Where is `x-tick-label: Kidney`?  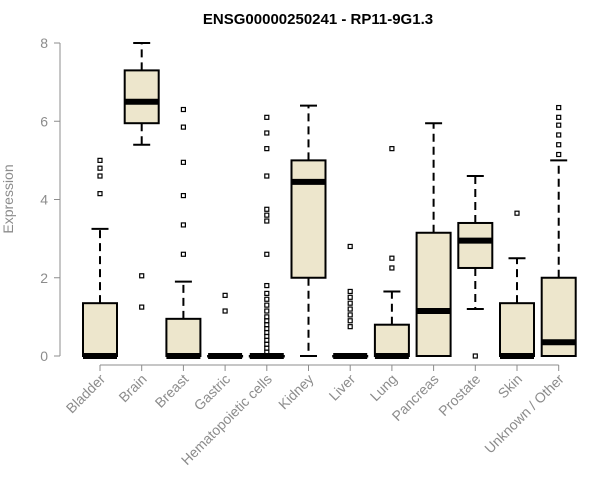
x-tick-label: Kidney is located at coordinates (296, 392).